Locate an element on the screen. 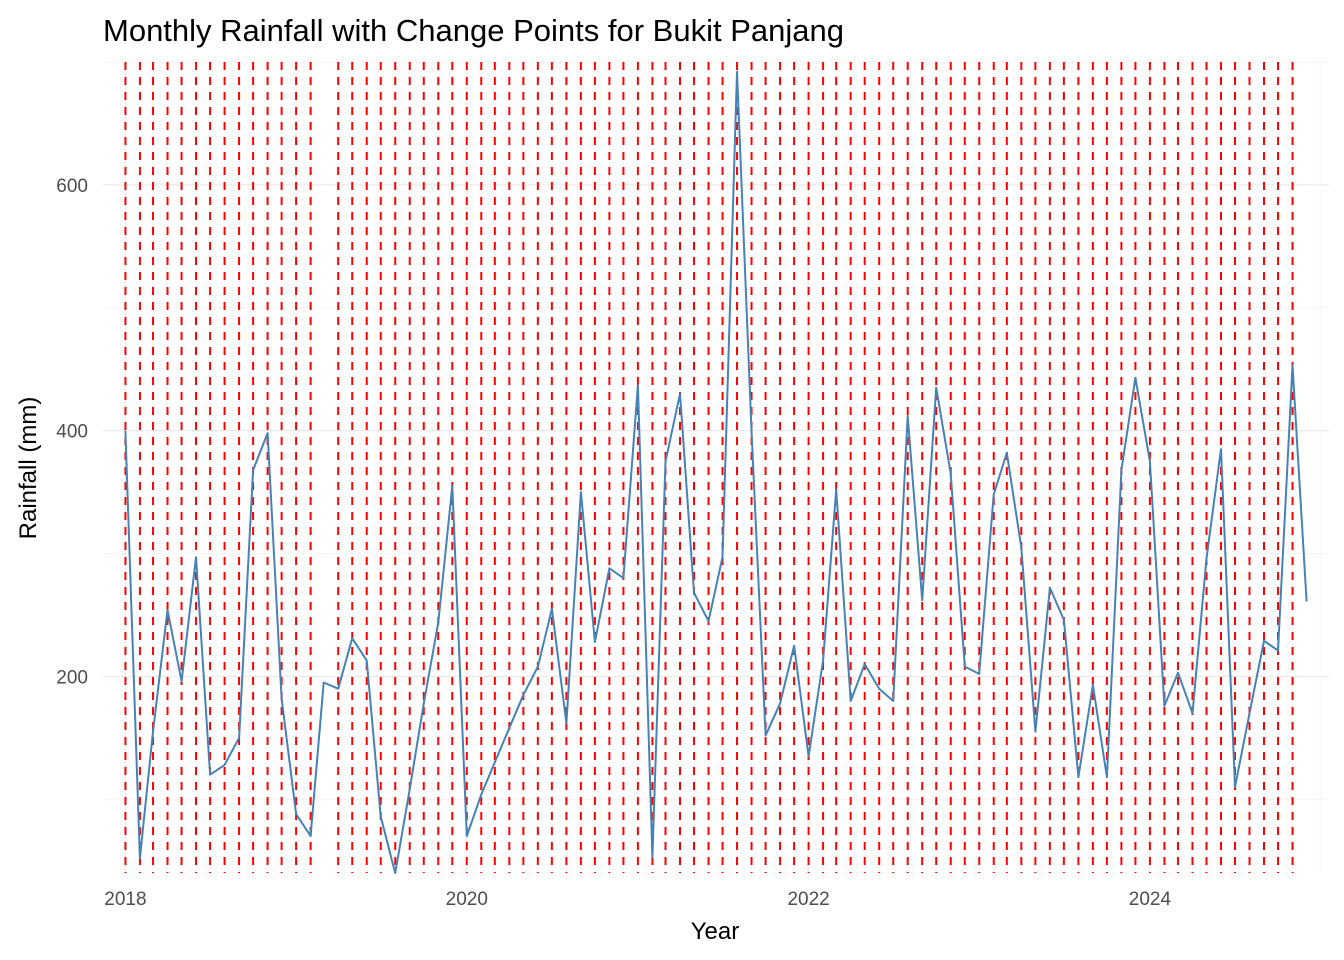 The image size is (1344, 960). x-tick-label: 2018 is located at coordinates (125, 899).